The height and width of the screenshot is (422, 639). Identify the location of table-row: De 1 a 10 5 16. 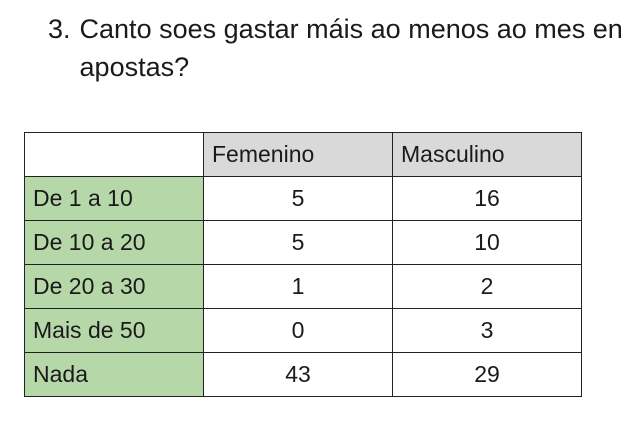
(303, 198).